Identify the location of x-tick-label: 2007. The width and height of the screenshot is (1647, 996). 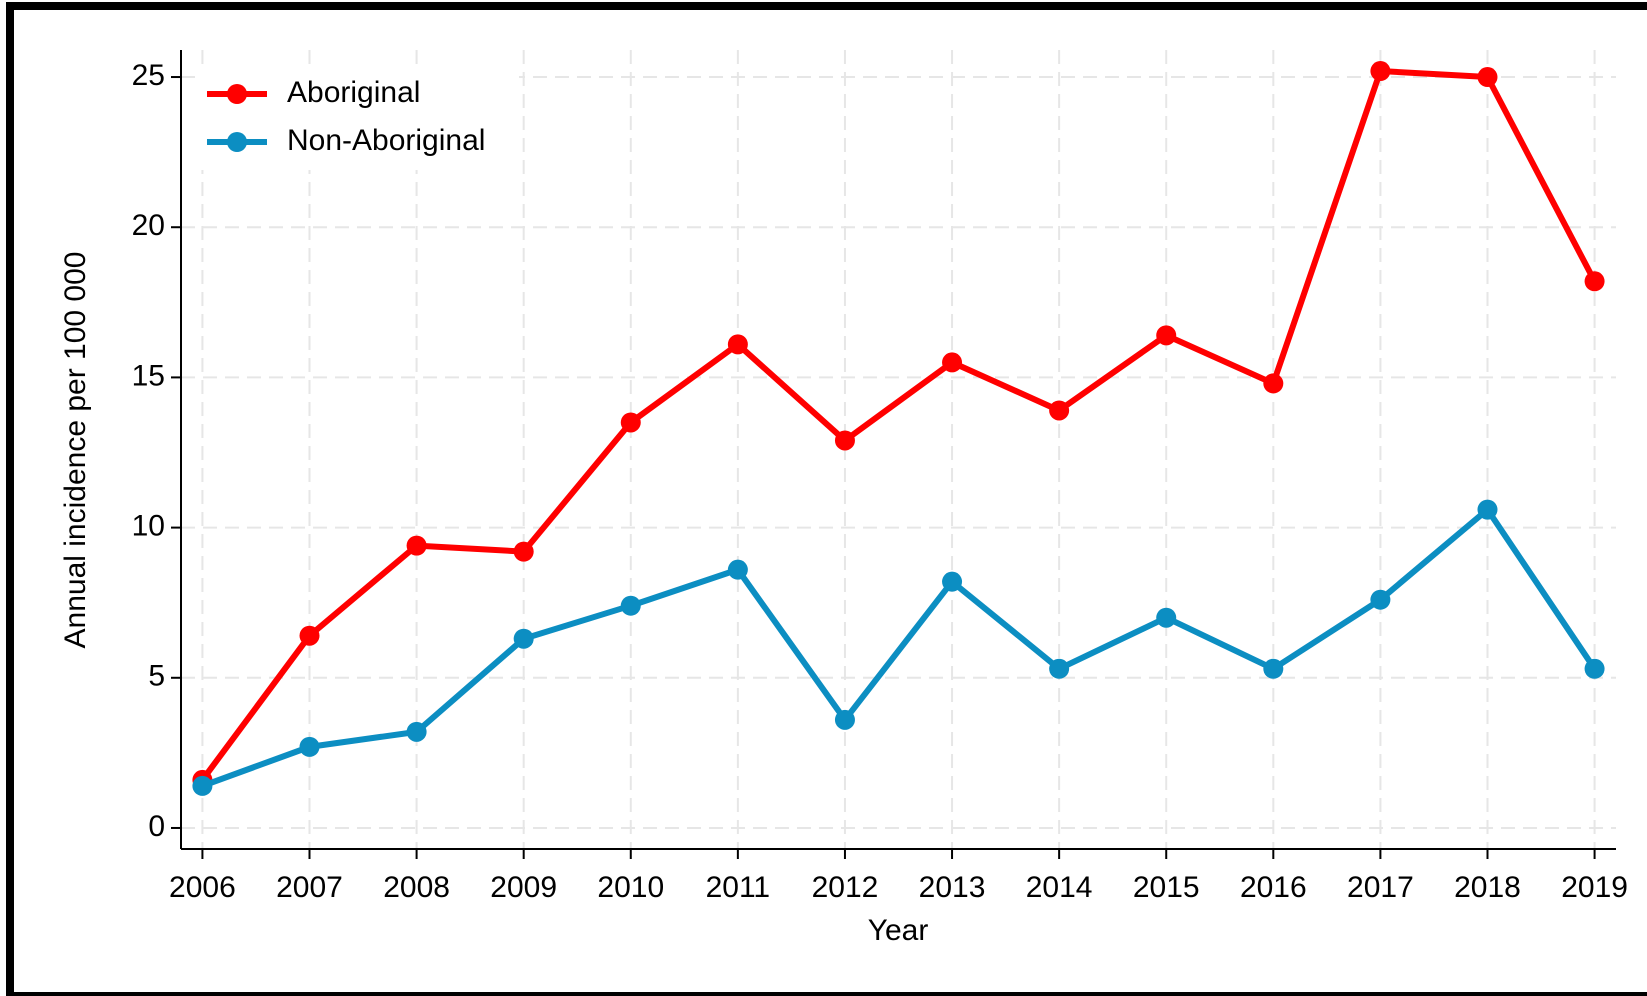
(309, 887).